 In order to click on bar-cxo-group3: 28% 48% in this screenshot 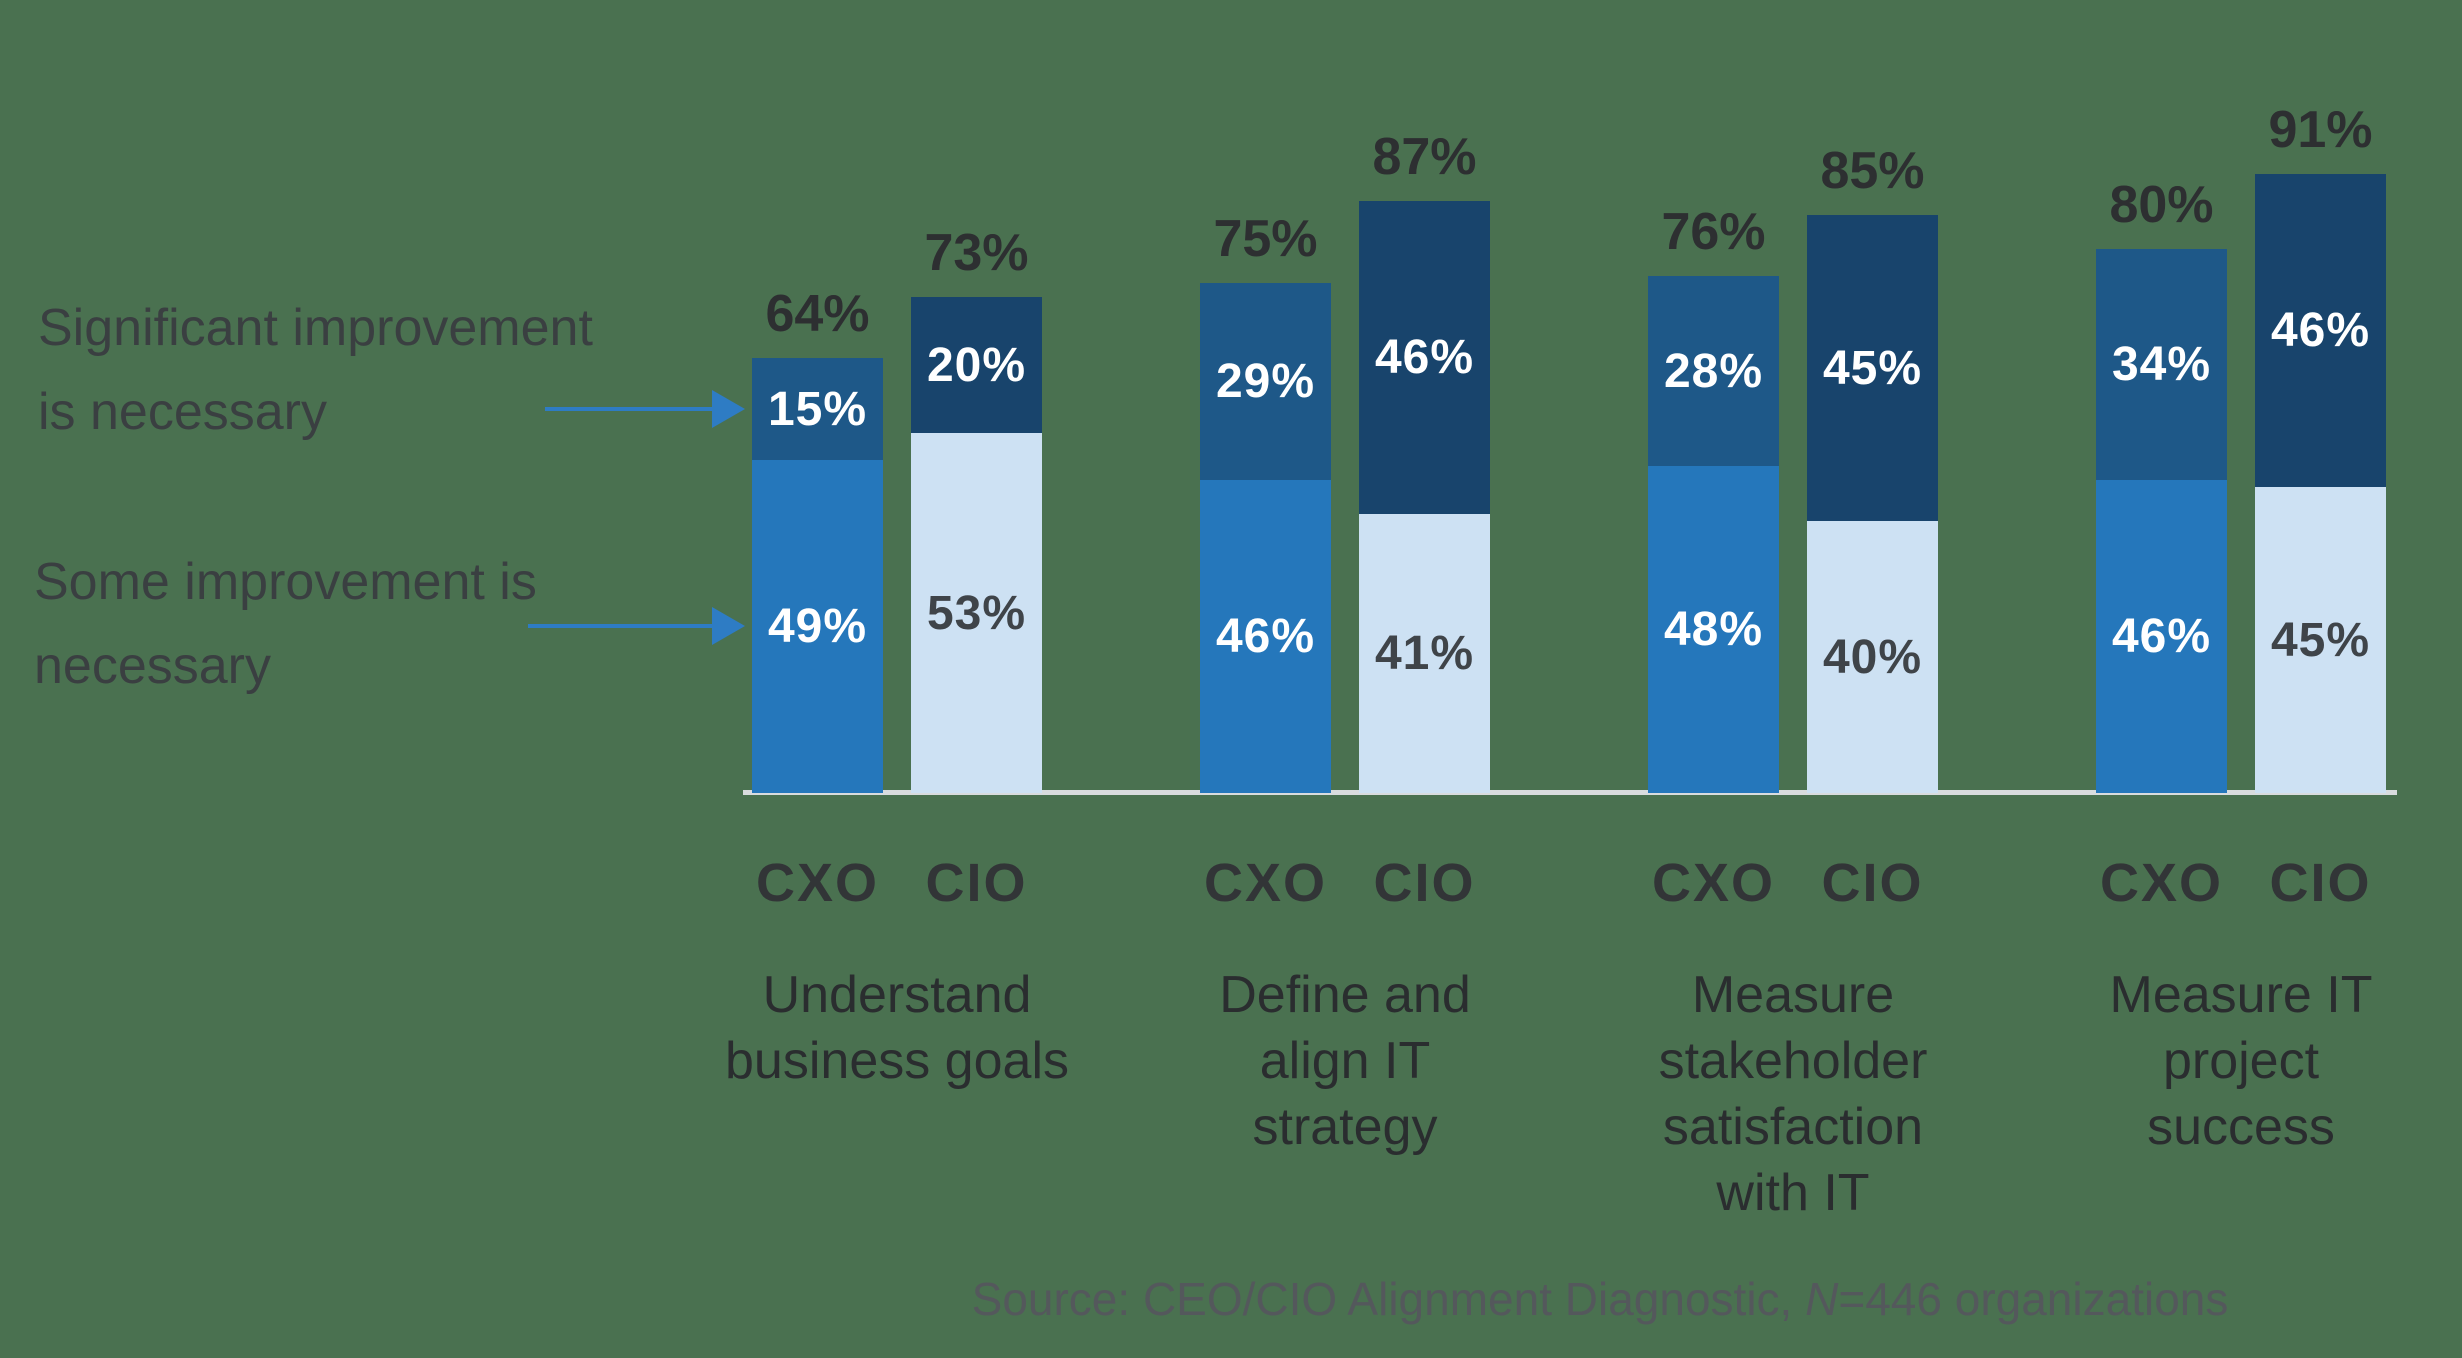, I will do `click(1713, 534)`.